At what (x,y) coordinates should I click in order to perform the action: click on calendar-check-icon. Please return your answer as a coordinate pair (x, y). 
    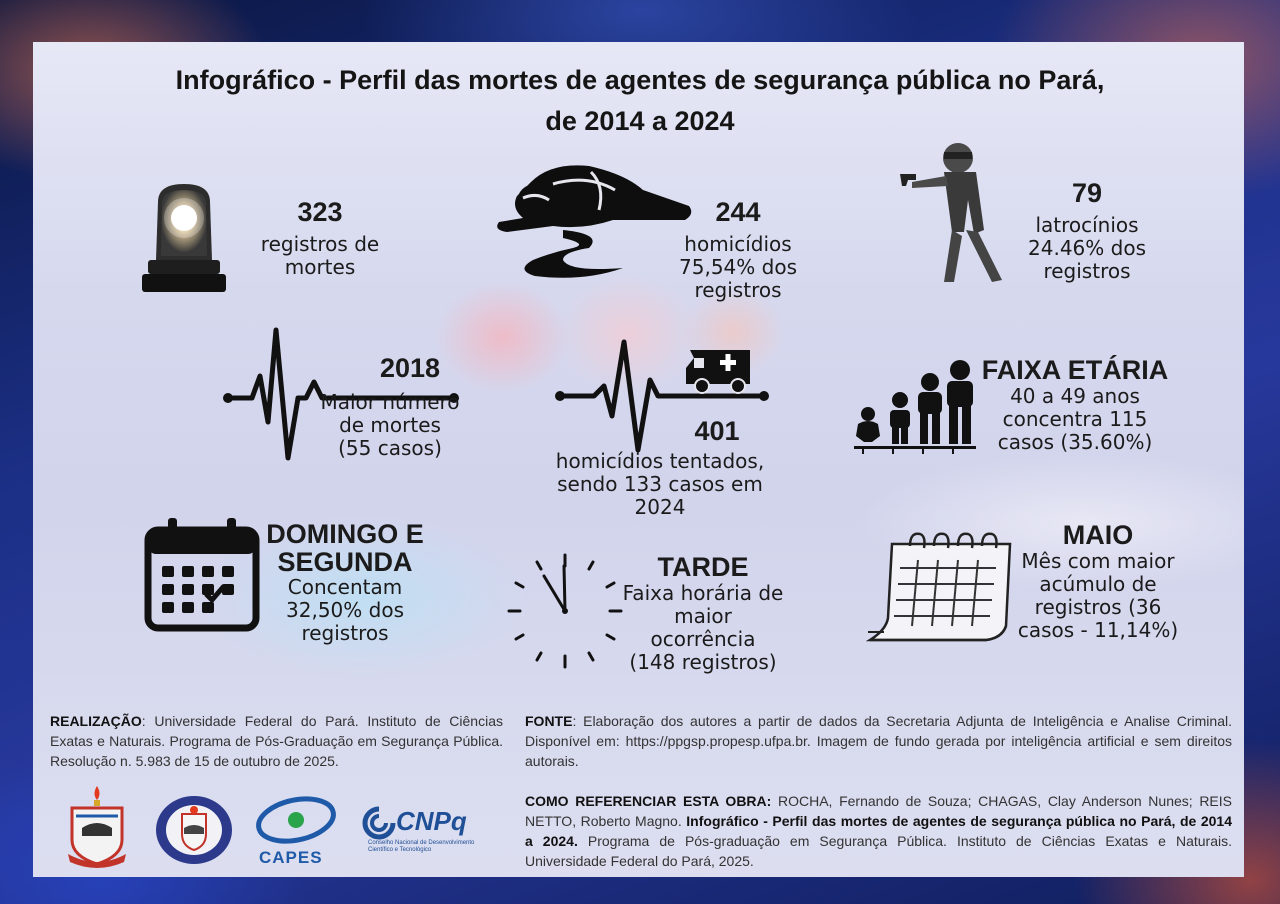
    Looking at the image, I should click on (202, 575).